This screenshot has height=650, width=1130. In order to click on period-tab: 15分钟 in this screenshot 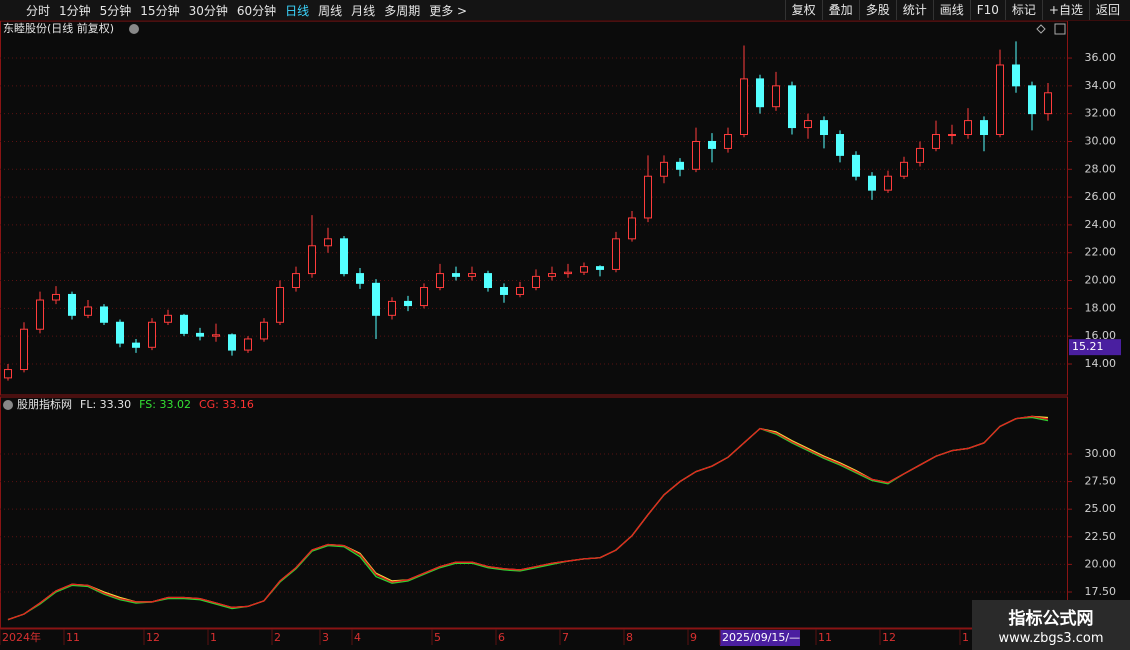, I will do `click(160, 10)`.